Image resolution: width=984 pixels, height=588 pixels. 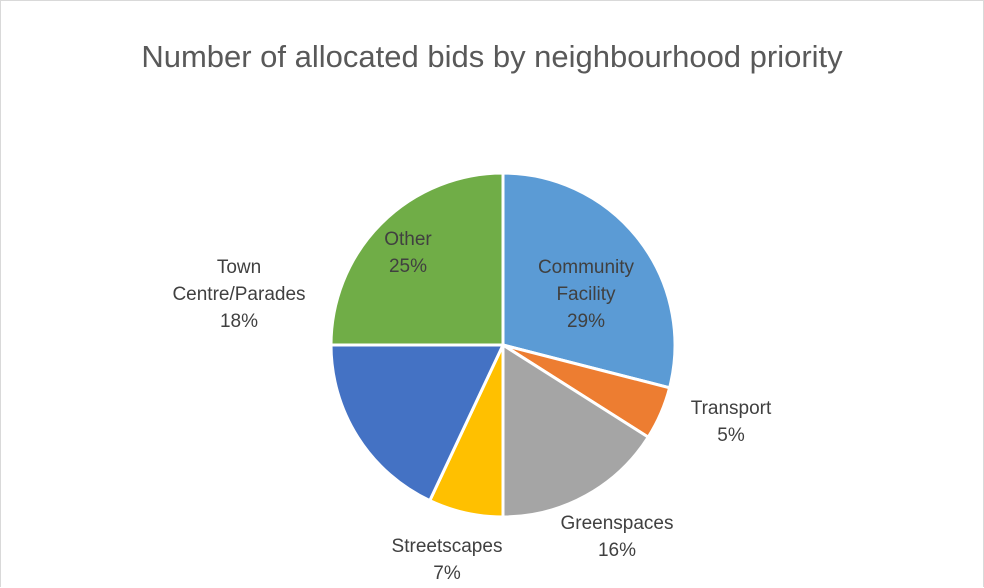 I want to click on data-label-town-centre-parades: Town Centre/Parades 18%, so click(x=238, y=294).